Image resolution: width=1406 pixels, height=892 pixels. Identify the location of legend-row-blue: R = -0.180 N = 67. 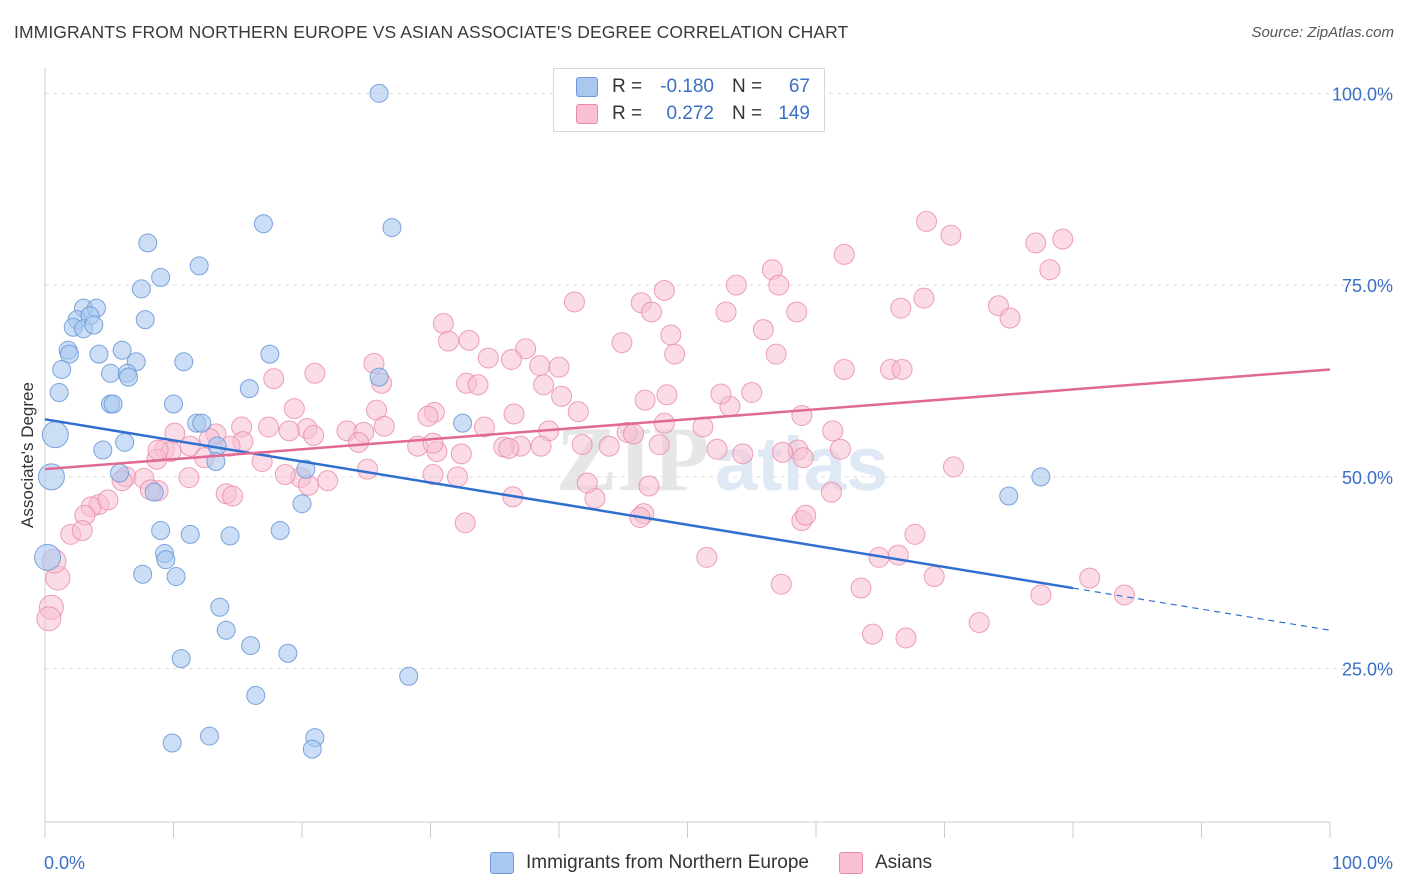
(693, 87).